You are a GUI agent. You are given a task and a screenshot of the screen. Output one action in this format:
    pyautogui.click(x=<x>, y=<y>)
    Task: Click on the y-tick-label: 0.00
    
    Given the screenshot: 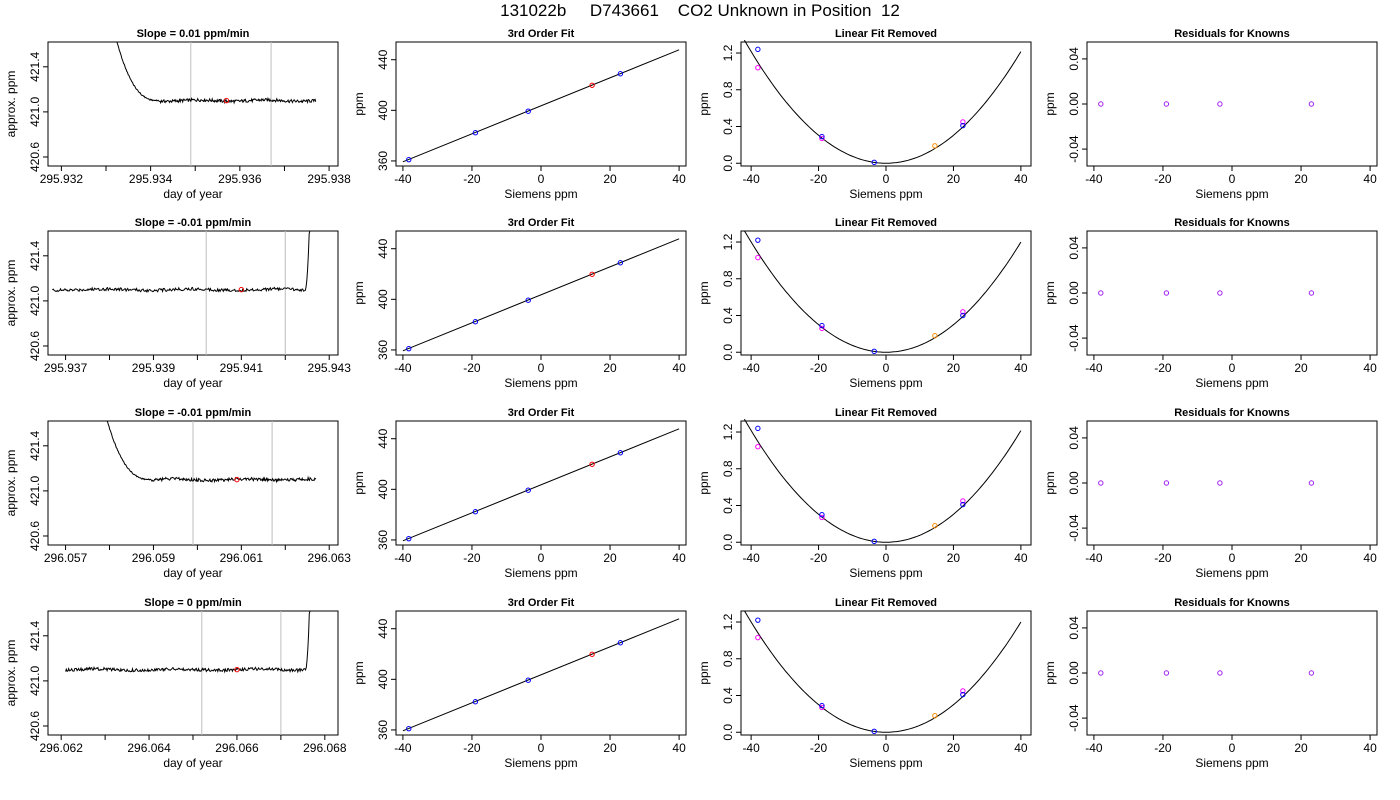 What is the action you would take?
    pyautogui.click(x=1074, y=104)
    